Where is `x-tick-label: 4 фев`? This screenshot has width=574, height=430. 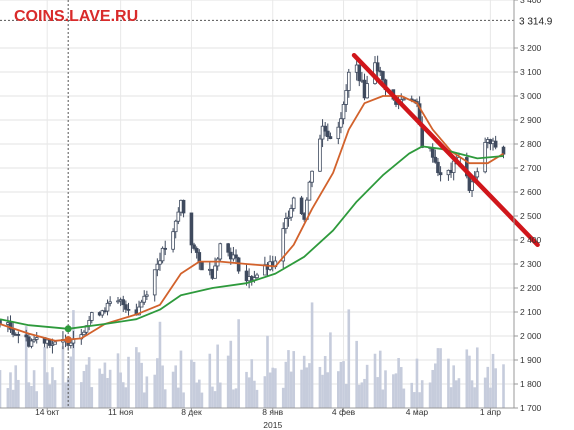
x-tick-label: 4 фев is located at coordinates (344, 412).